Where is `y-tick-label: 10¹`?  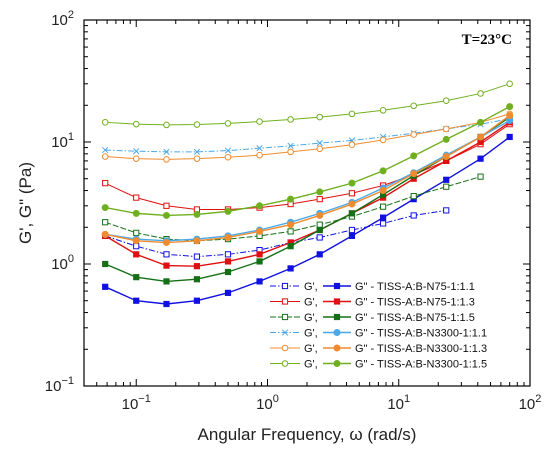 y-tick-label: 10¹ is located at coordinates (62, 141).